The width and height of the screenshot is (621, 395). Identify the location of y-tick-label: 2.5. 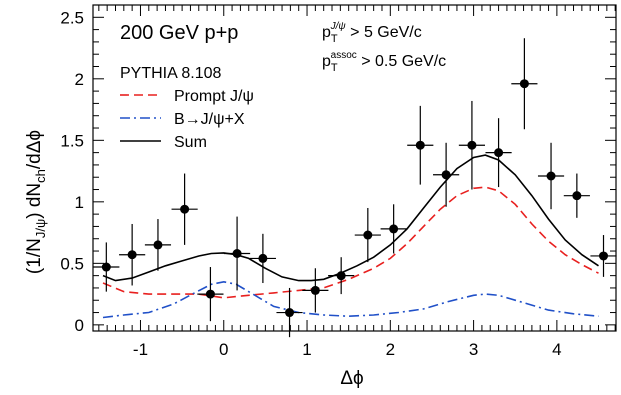
(72, 17).